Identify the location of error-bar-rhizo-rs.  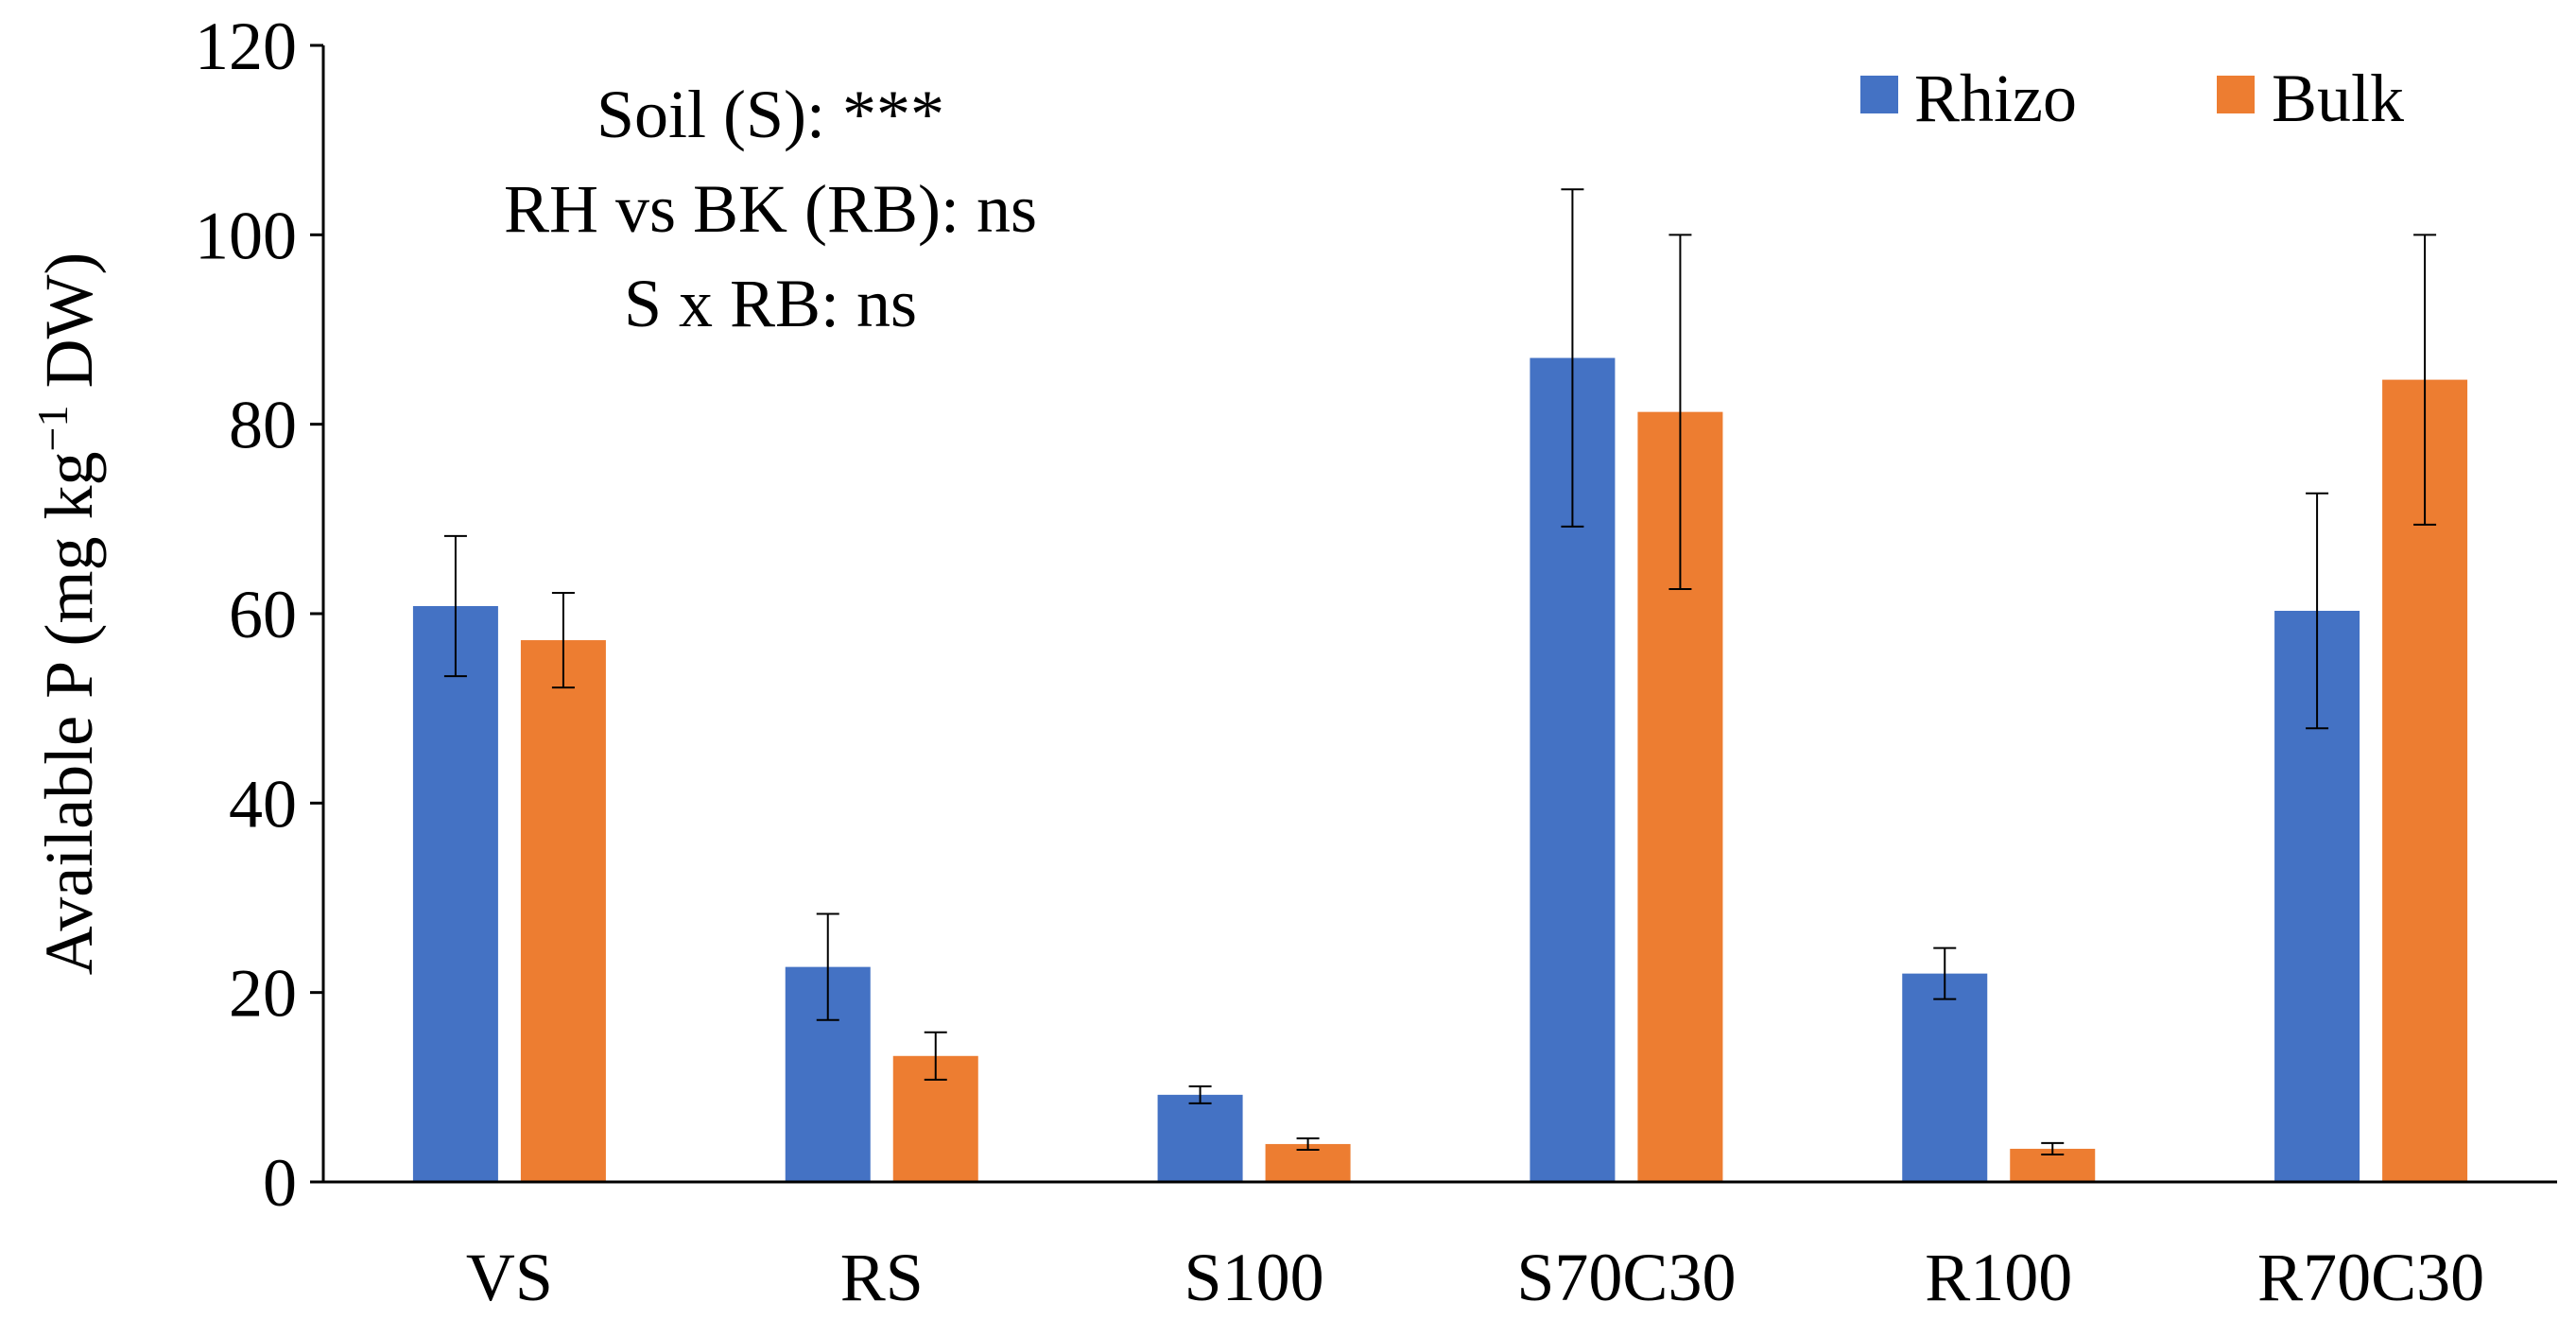
(827, 966).